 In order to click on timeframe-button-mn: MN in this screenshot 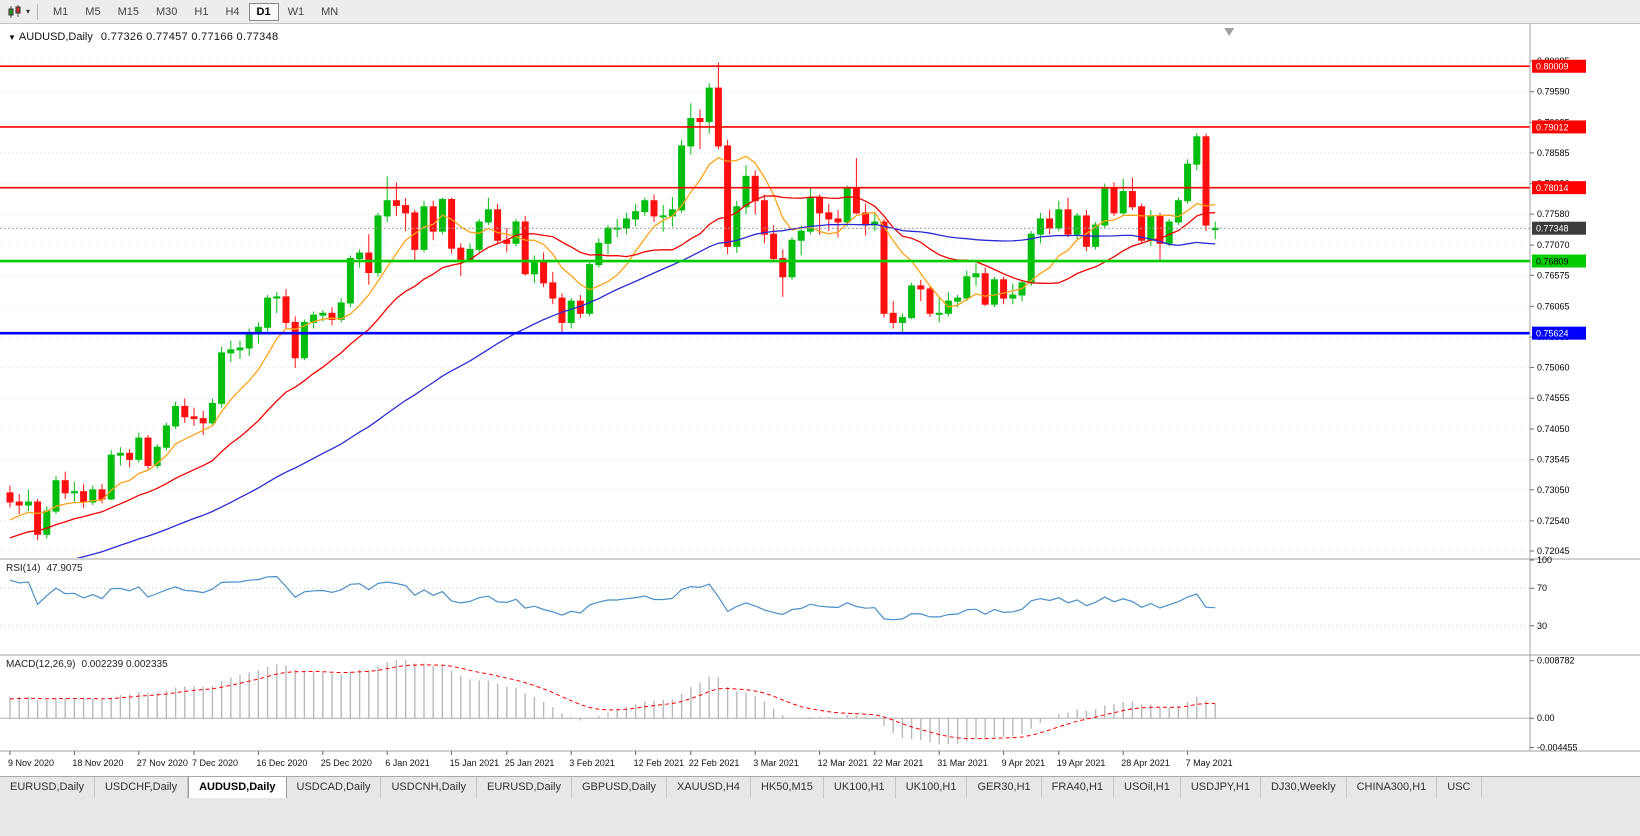, I will do `click(329, 12)`.